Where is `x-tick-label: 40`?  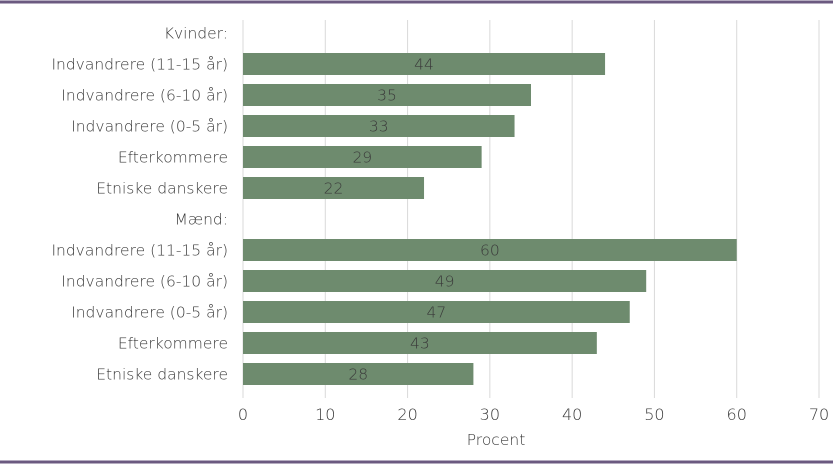
x-tick-label: 40 is located at coordinates (572, 414).